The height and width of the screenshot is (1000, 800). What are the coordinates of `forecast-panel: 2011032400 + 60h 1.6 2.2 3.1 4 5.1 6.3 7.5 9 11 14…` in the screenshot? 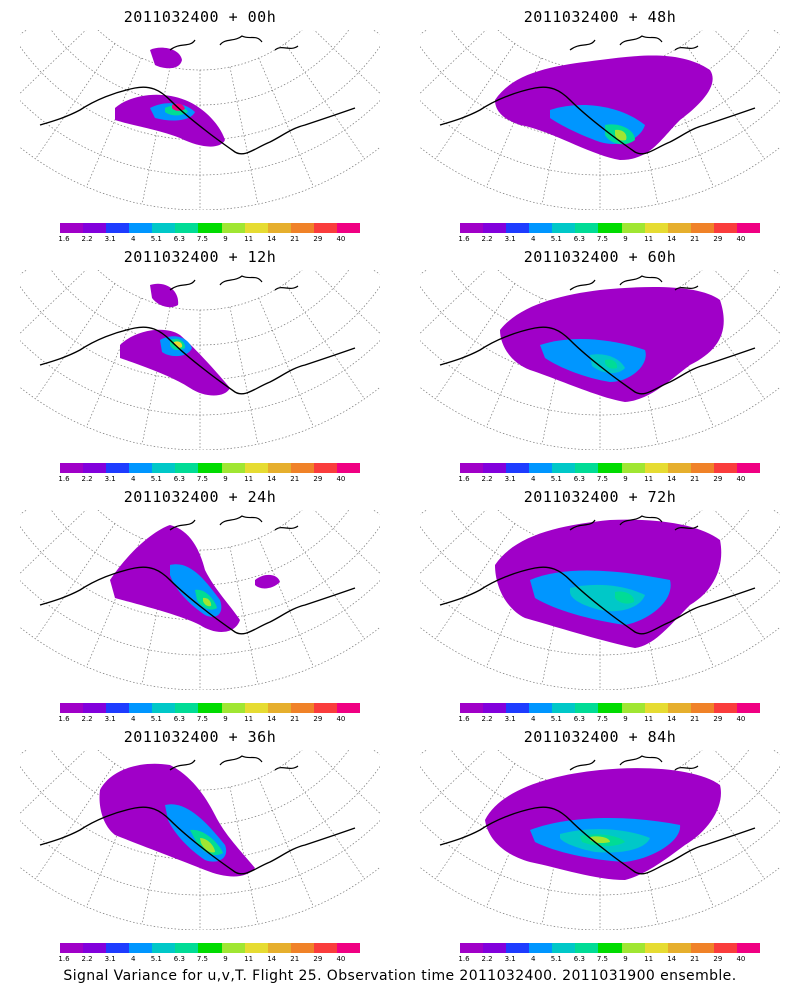 It's located at (600, 361).